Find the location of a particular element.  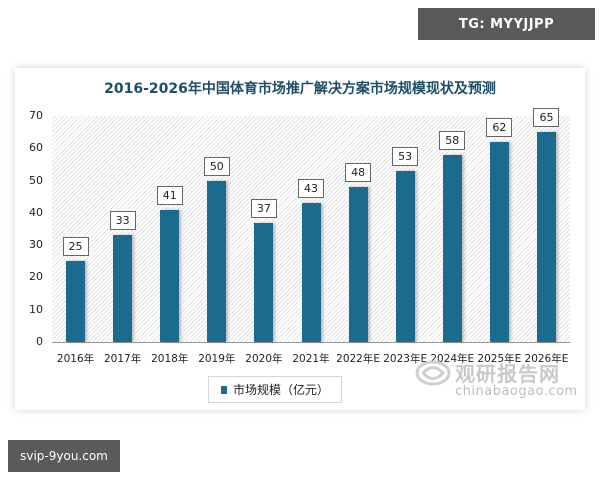

x-tick-label: 2025年E is located at coordinates (499, 359).